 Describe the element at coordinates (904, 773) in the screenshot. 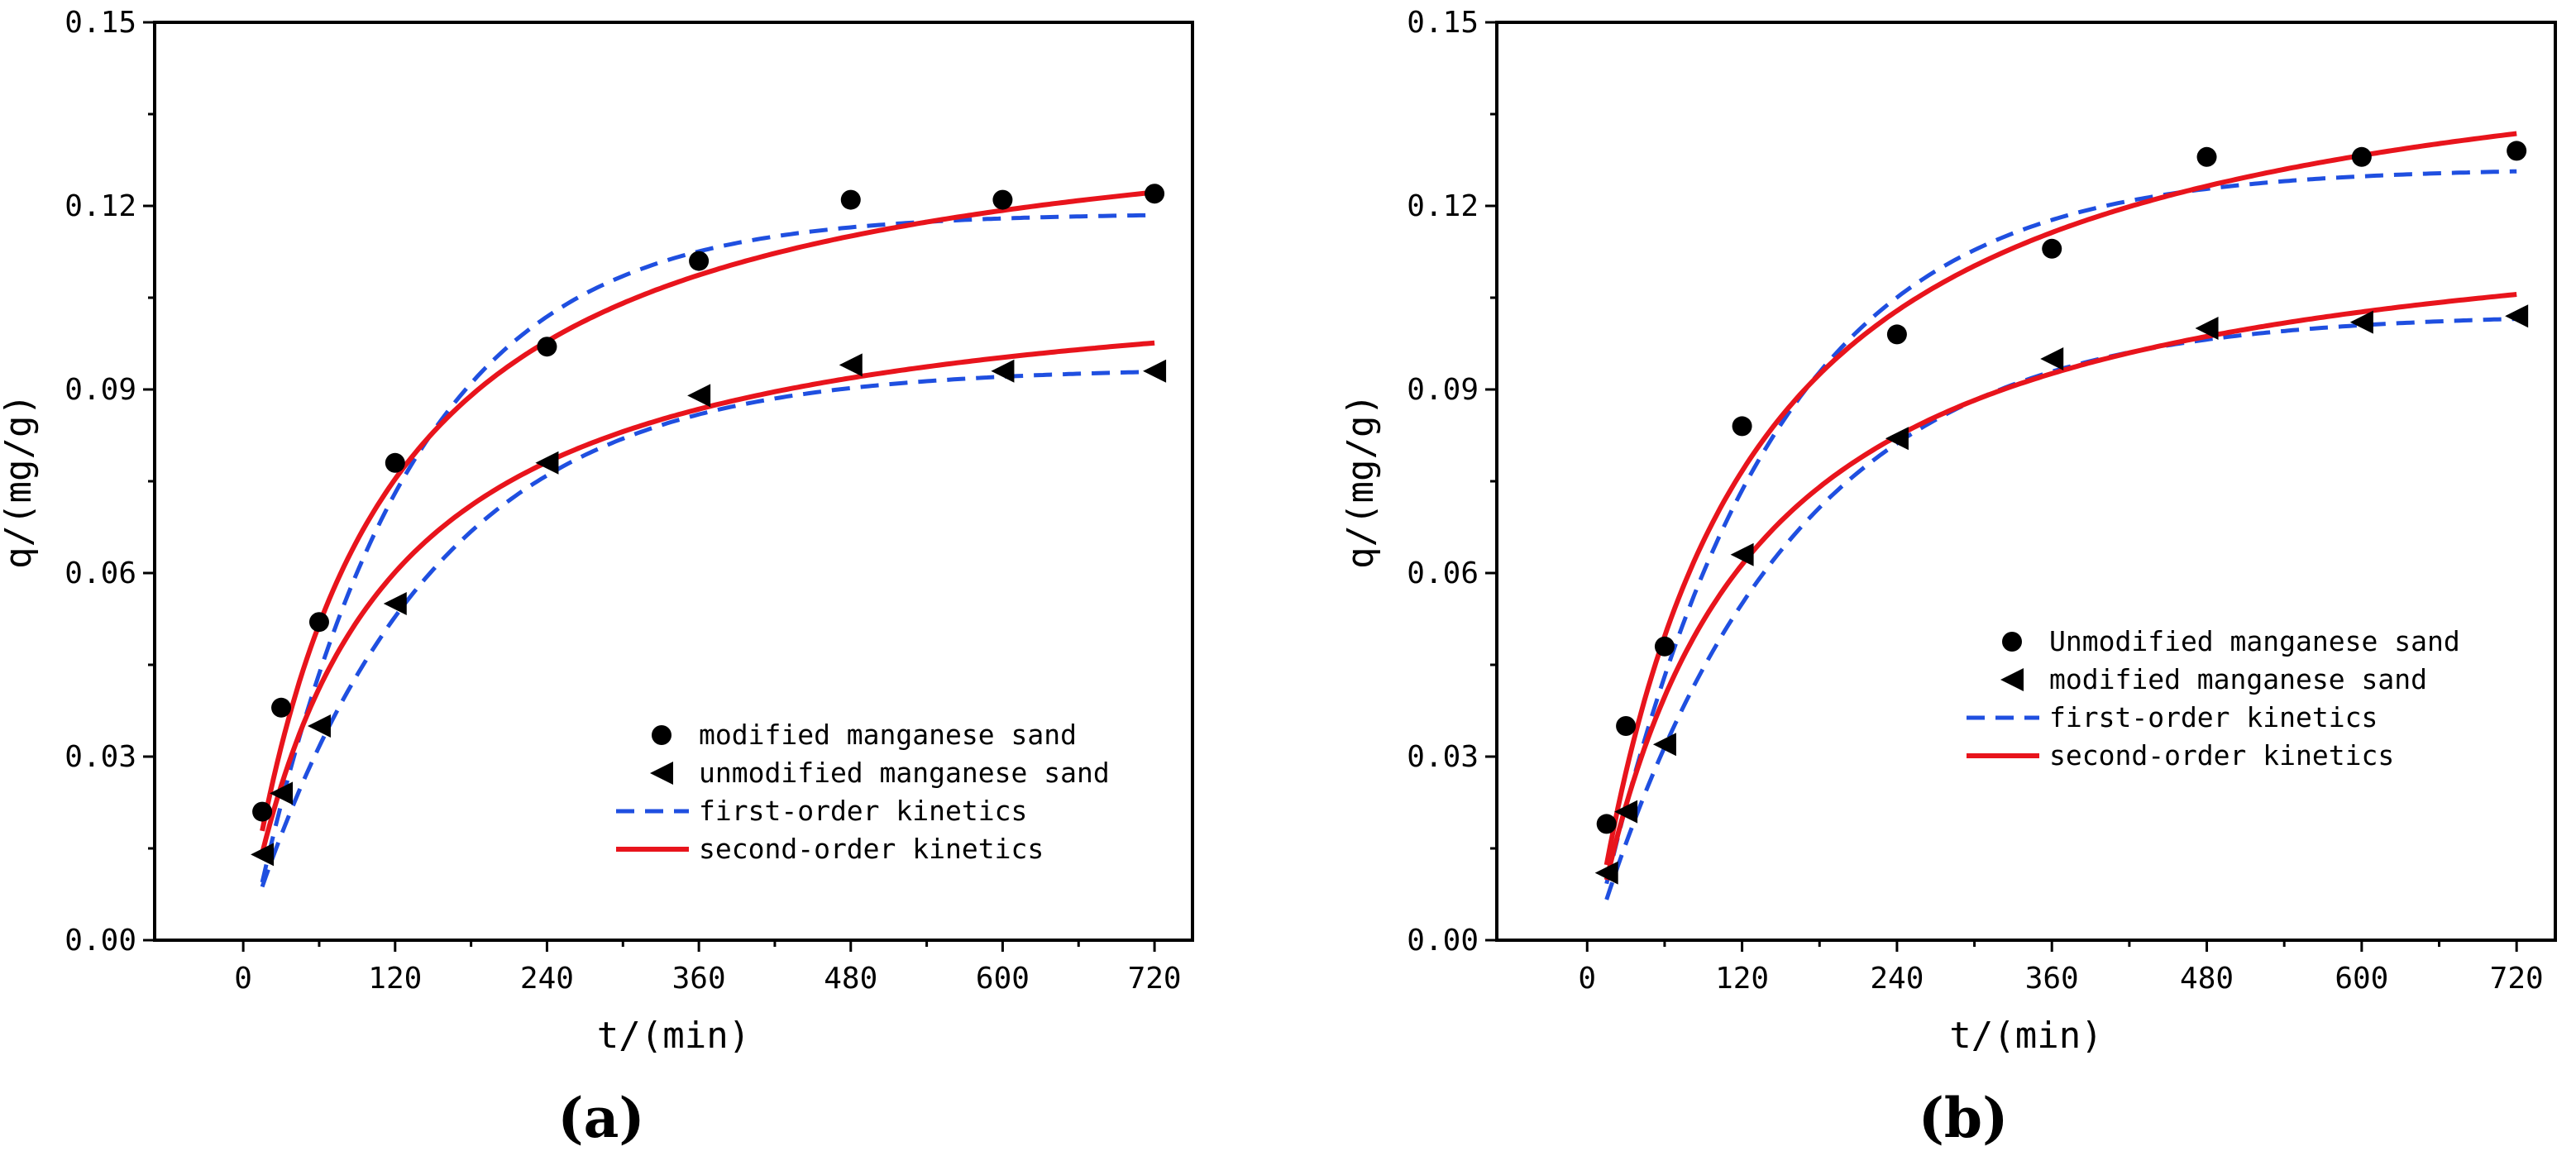

I see `panel-a-legend-label-2: unmodified manganese sand` at that location.